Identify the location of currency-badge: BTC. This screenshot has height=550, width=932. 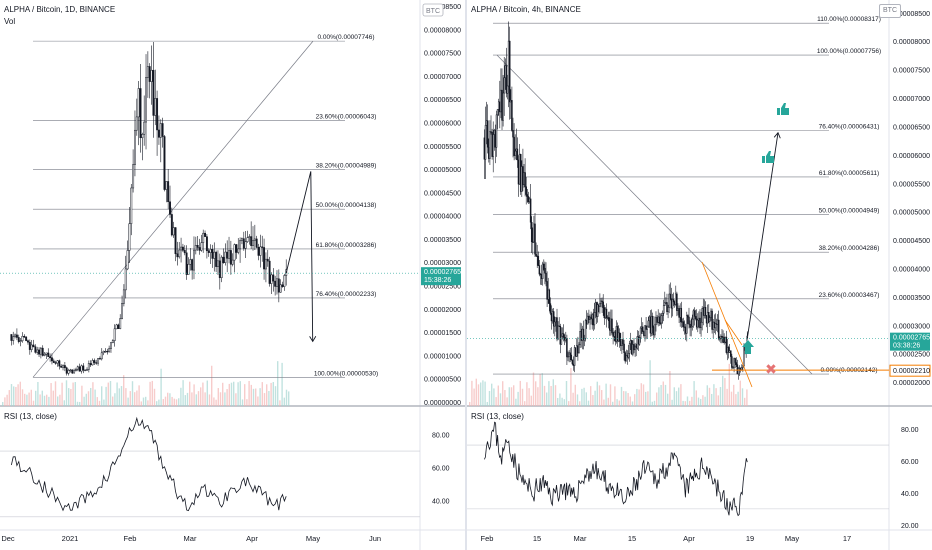
(890, 11).